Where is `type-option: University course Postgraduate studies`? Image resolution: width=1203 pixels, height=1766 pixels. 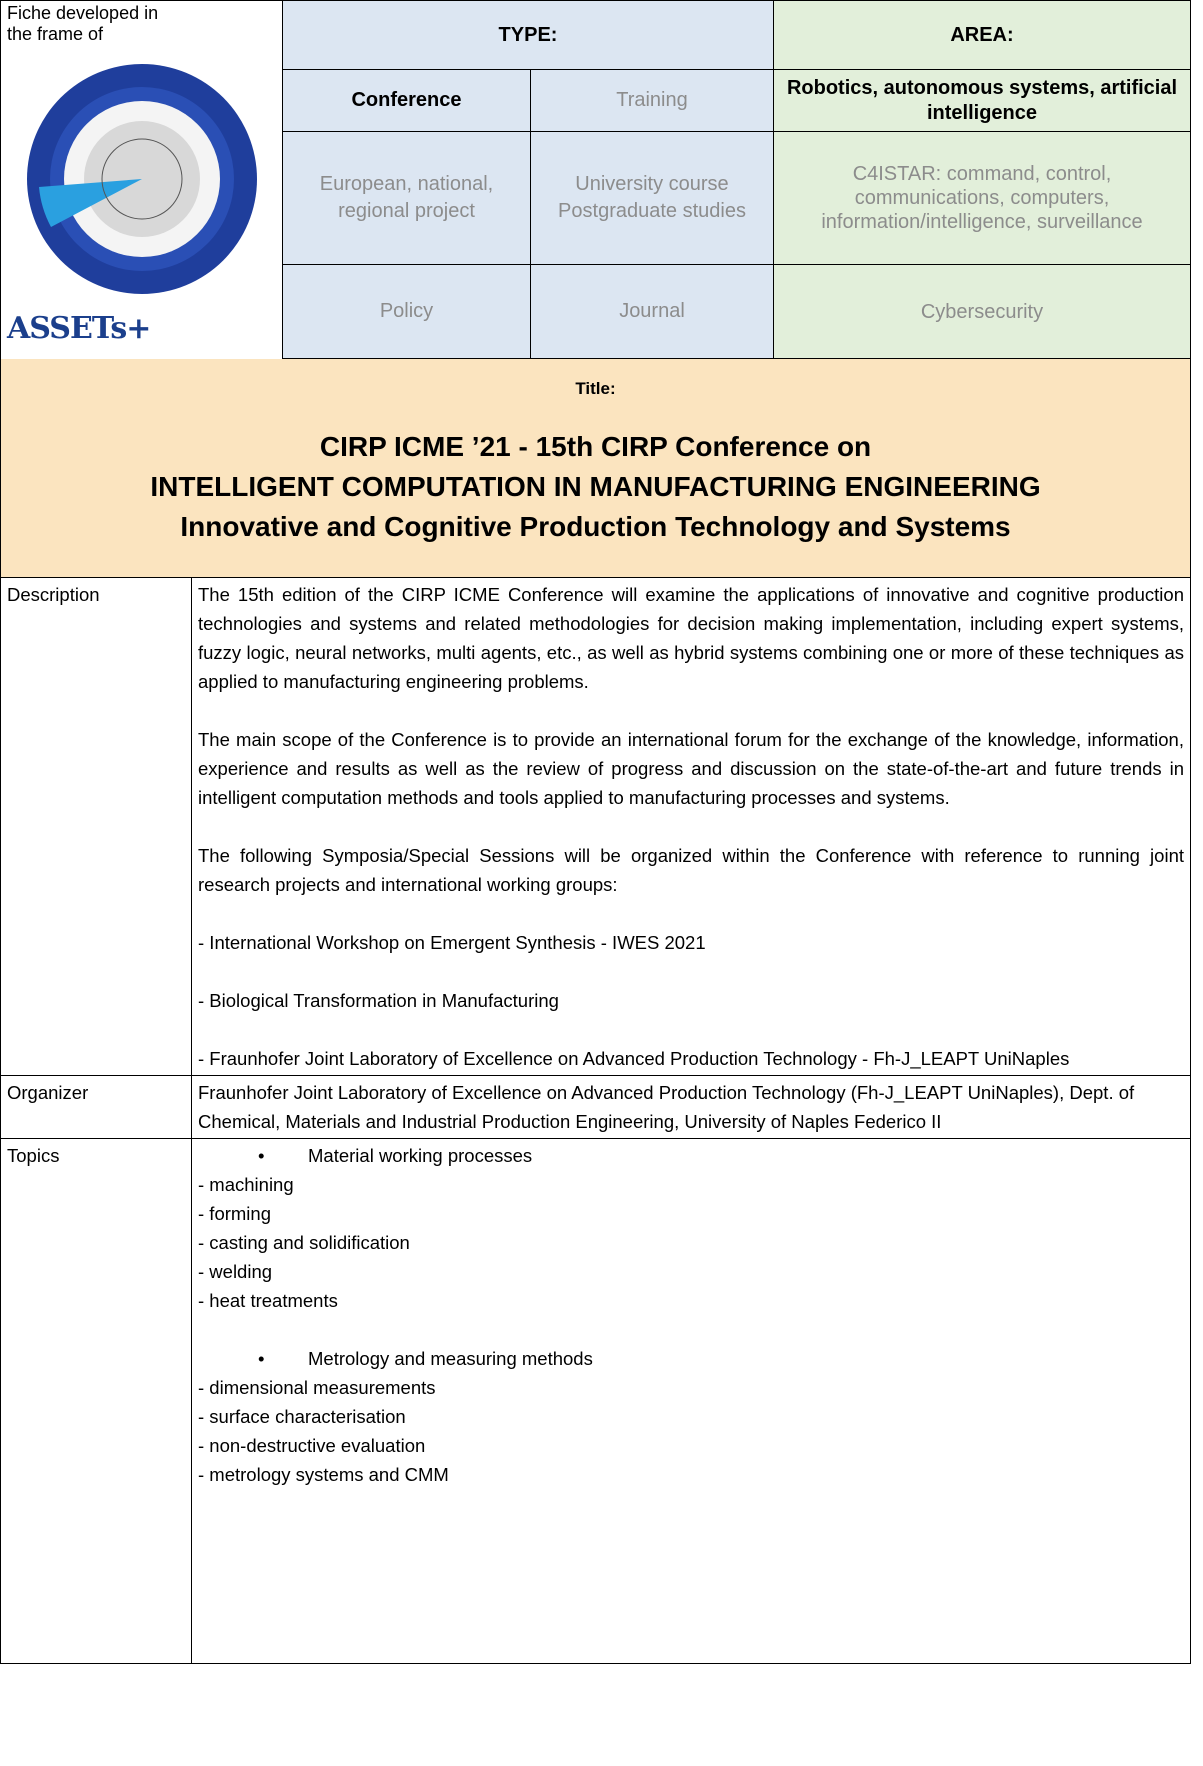 type-option: University course Postgraduate studies is located at coordinates (652, 198).